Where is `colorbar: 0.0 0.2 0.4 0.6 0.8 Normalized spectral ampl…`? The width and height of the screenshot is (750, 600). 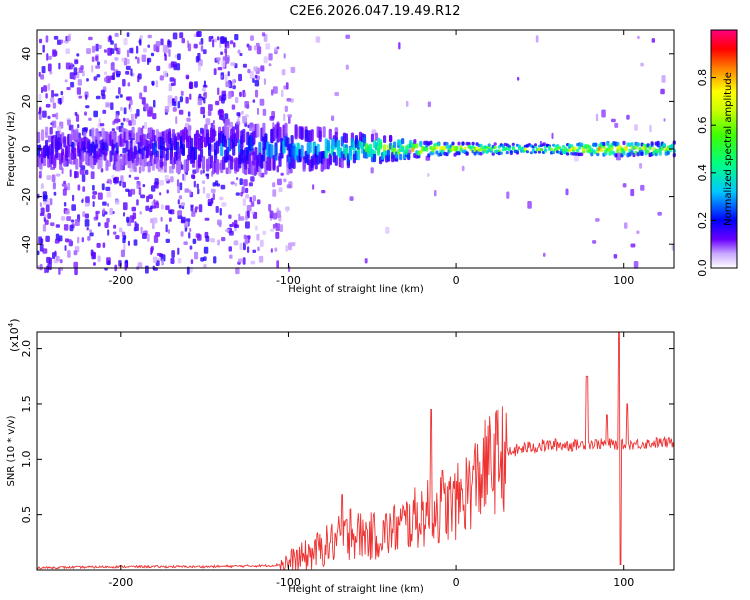 colorbar: 0.0 0.2 0.4 0.6 0.8 Normalized spectral ampl… is located at coordinates (717, 153).